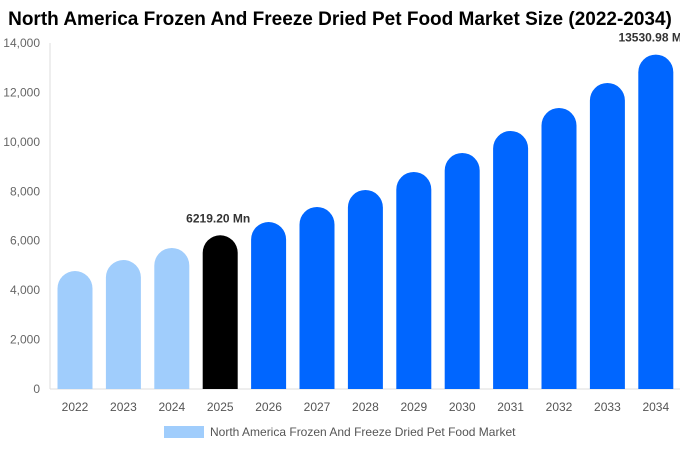  Describe the element at coordinates (365, 289) in the screenshot. I see `bar-2028` at that location.